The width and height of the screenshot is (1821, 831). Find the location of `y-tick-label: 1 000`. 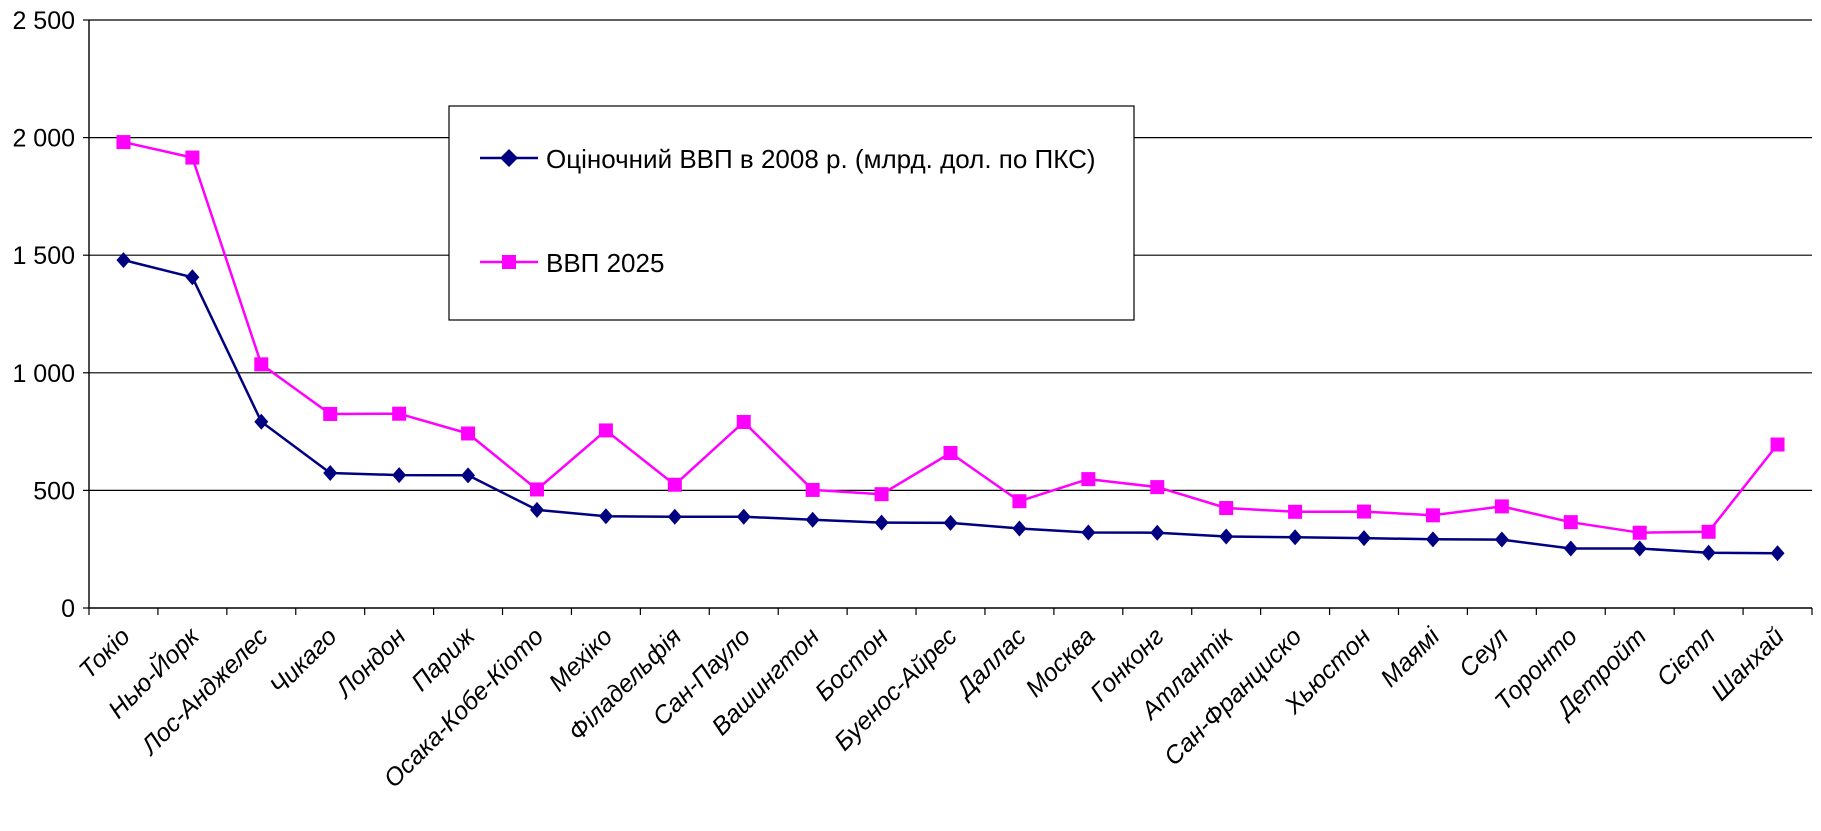

y-tick-label: 1 000 is located at coordinates (43, 374).